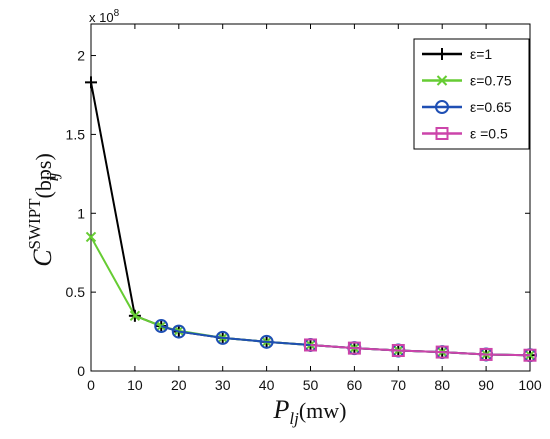  What do you see at coordinates (481, 54) in the screenshot?
I see `legend-label: ε=1` at bounding box center [481, 54].